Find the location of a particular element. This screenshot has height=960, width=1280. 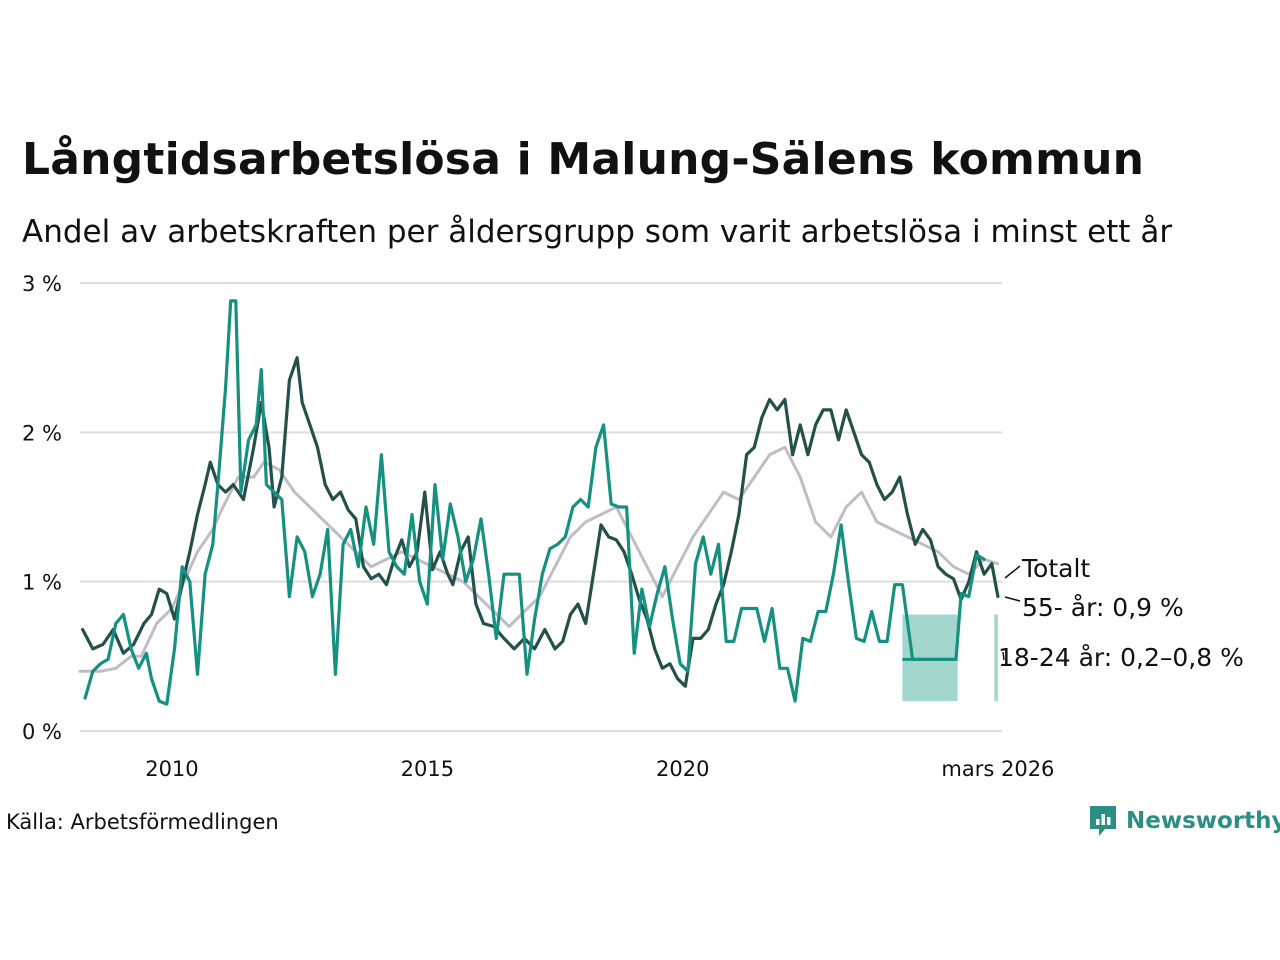

y-tick-label-3: 3 % is located at coordinates (42, 284).